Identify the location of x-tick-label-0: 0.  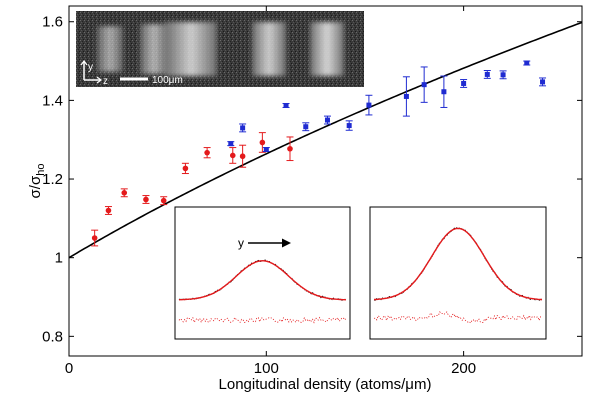
(69, 368).